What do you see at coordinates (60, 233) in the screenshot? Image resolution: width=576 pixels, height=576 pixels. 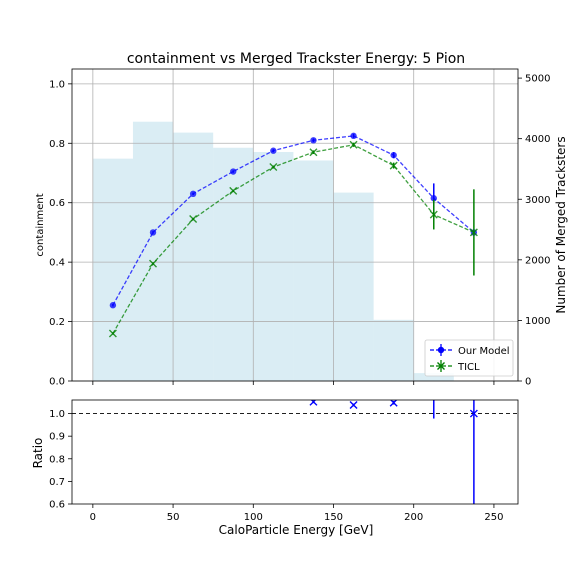 I see `y-axis-left: 0.0 0.2 0.4 0.6 0.8 1.0` at bounding box center [60, 233].